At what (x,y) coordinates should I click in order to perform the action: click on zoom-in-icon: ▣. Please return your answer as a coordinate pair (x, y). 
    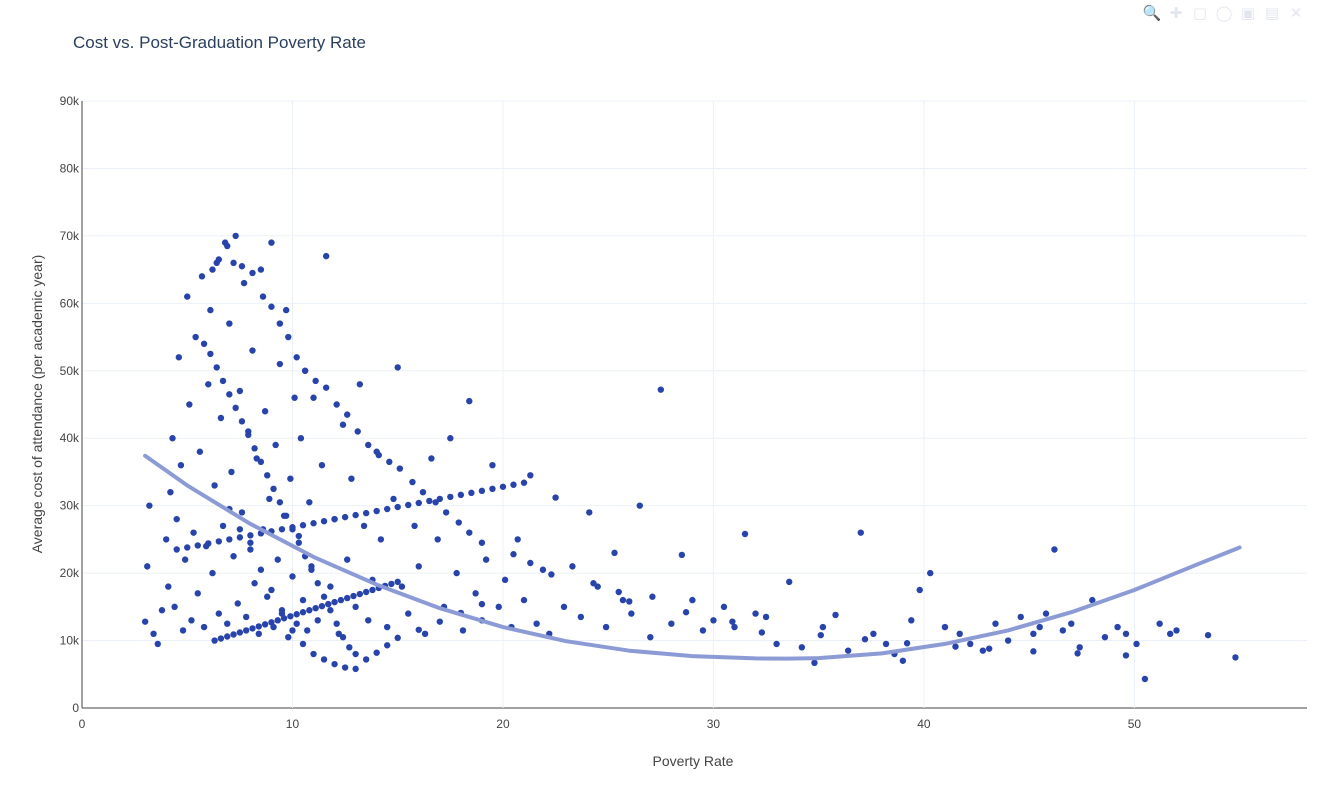
    Looking at the image, I should click on (1248, 13).